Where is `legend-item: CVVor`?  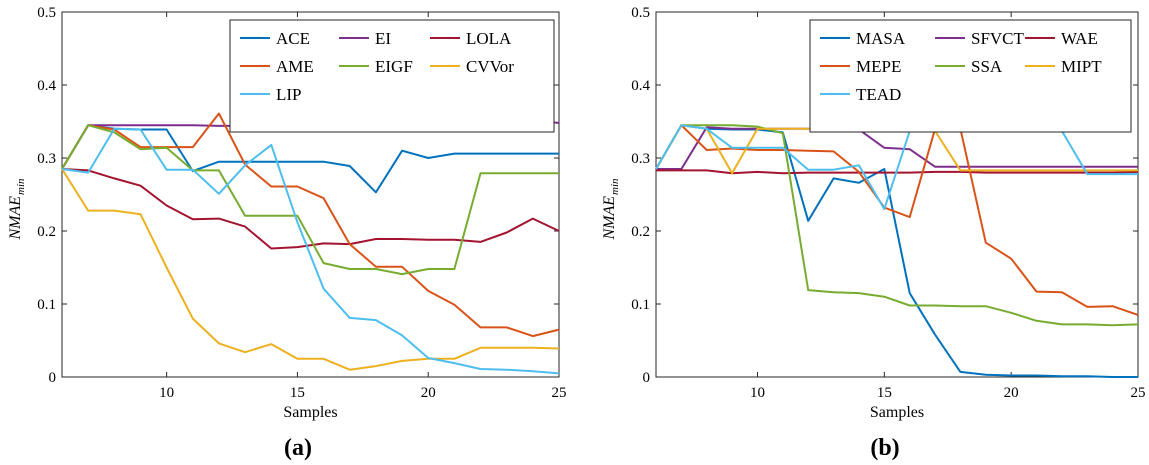 legend-item: CVVor is located at coordinates (472, 66).